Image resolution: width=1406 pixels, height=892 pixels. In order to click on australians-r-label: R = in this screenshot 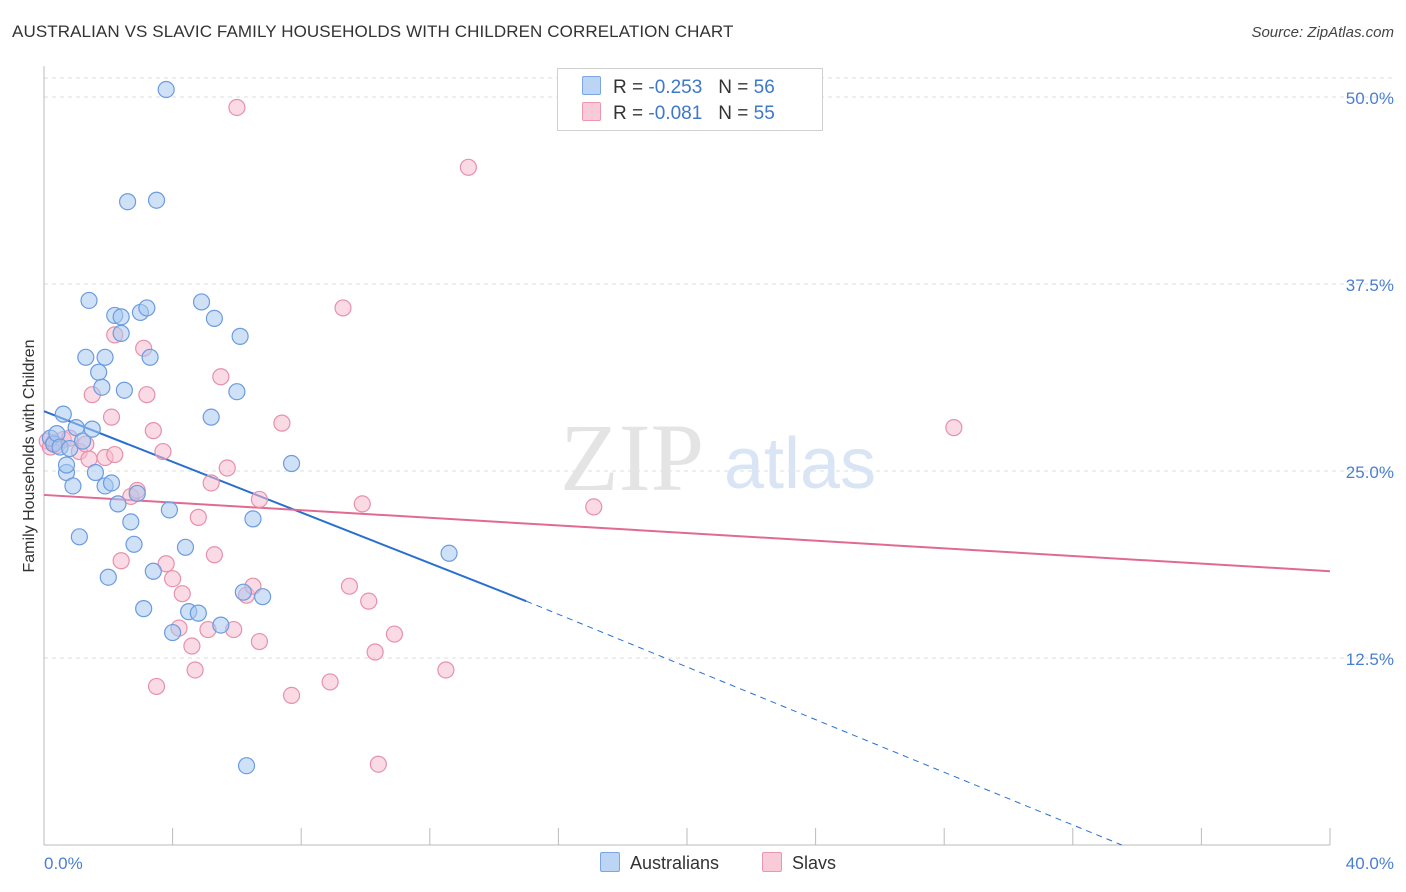, I will do `click(628, 87)`.